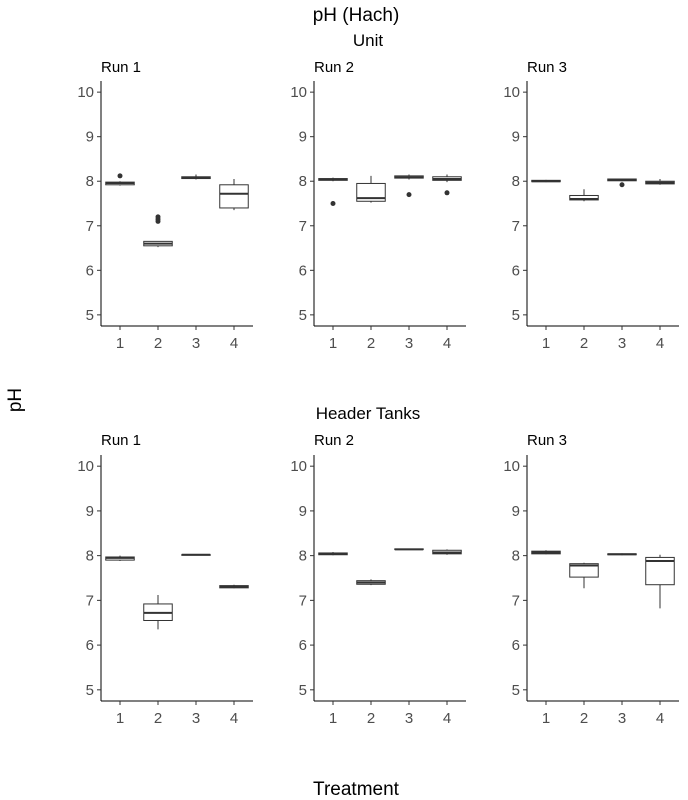 This screenshot has width=688, height=800. What do you see at coordinates (368, 40) in the screenshot?
I see `section-title: Unit` at bounding box center [368, 40].